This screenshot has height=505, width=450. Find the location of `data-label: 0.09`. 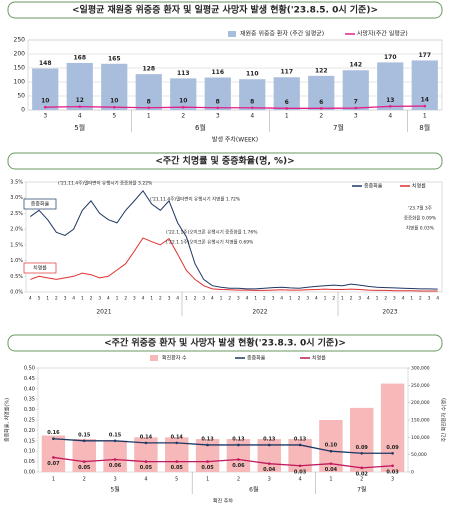

data-label: 0.09 is located at coordinates (392, 448).